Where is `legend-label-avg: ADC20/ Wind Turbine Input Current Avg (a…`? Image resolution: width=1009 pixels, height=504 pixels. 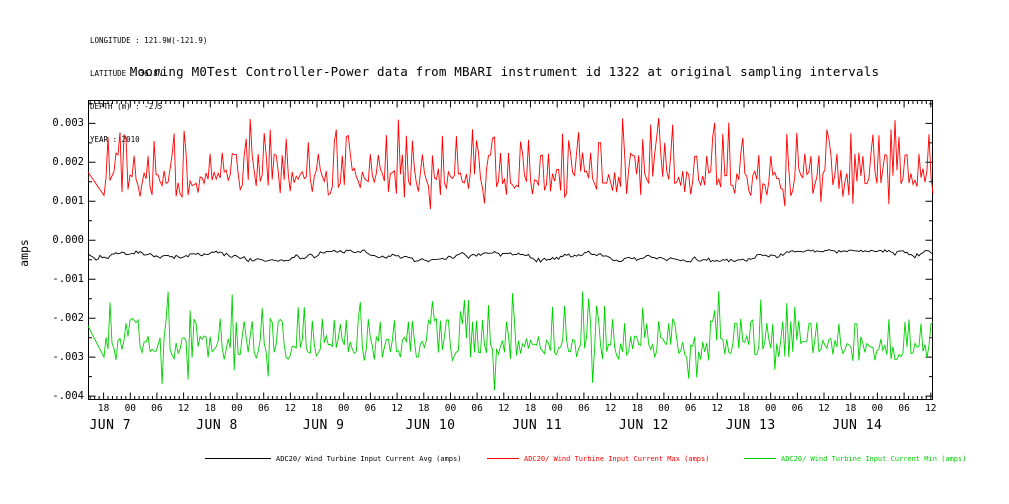 legend-label-avg: ADC20/ Wind Turbine Input Current Avg (a… is located at coordinates (369, 458).